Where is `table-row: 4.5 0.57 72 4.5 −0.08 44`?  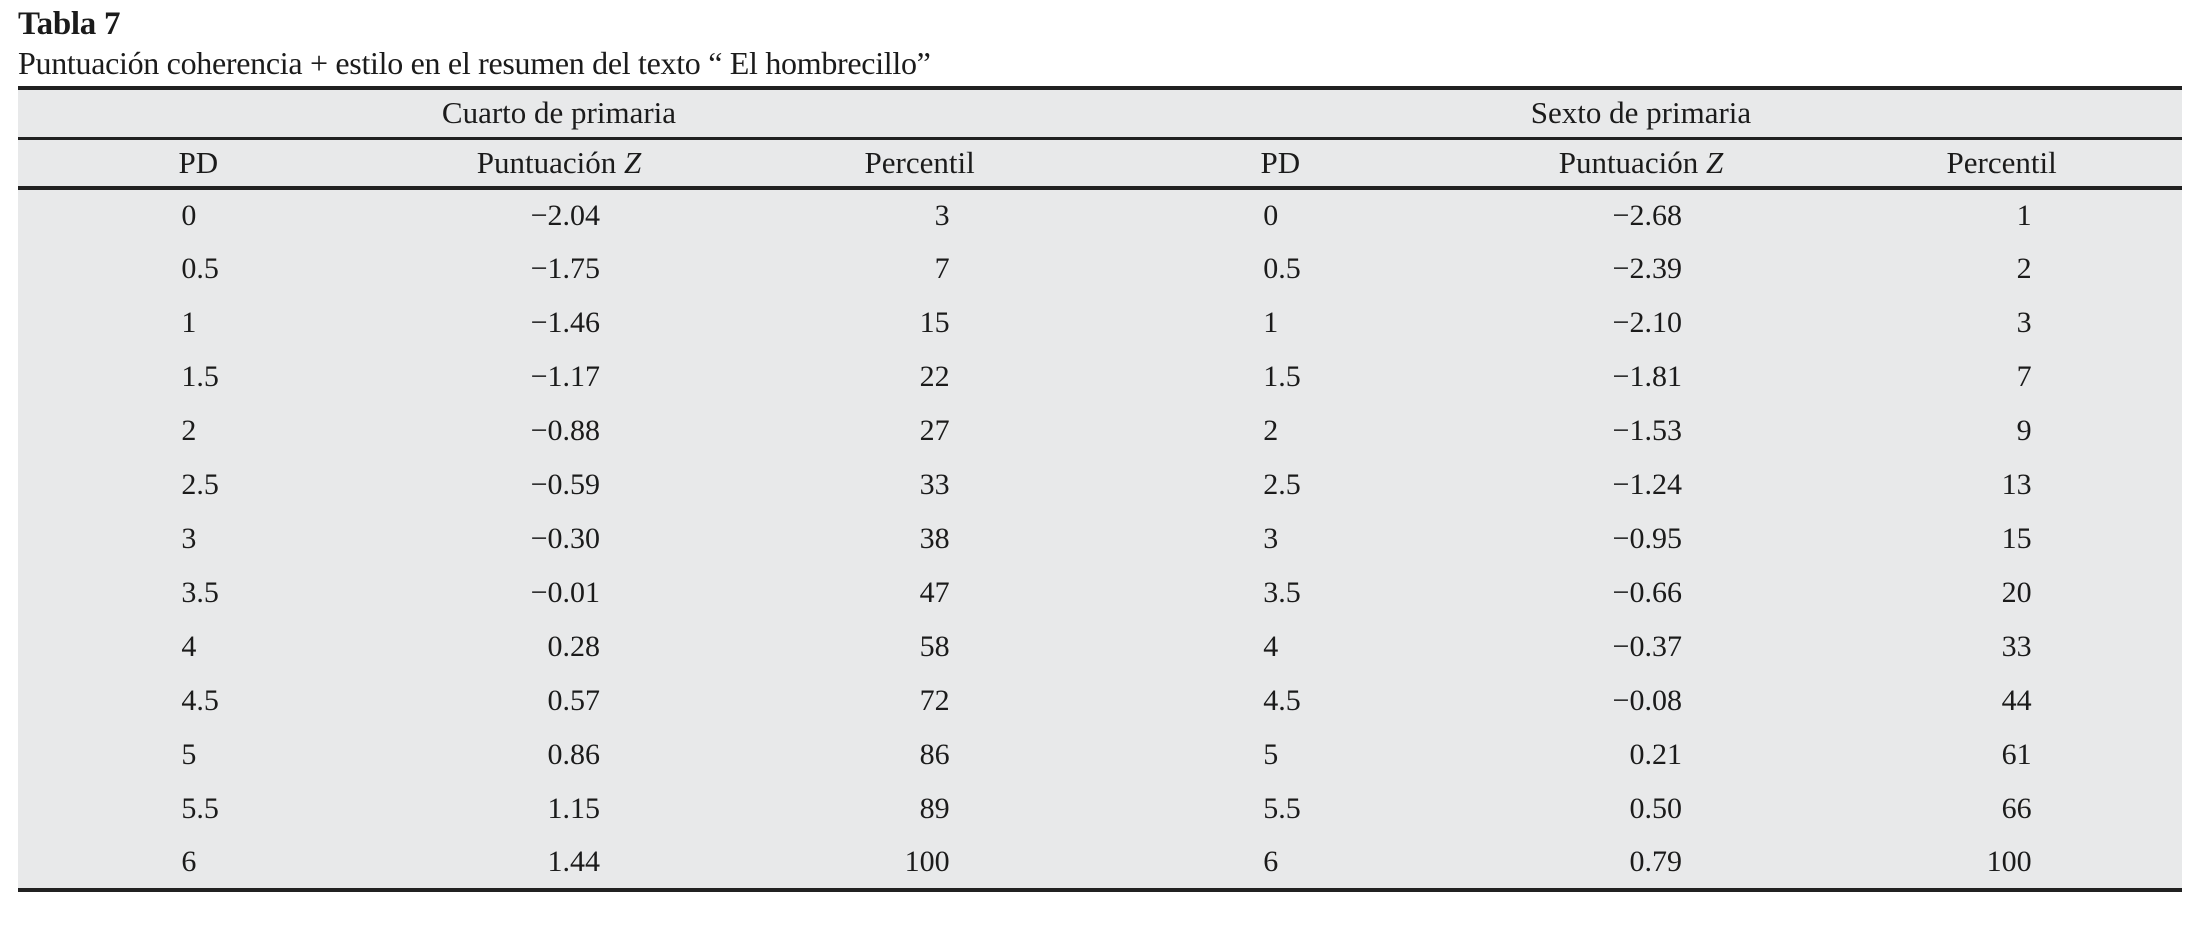
table-row: 4.5 0.57 72 4.5 −0.08 44 is located at coordinates (1100, 701).